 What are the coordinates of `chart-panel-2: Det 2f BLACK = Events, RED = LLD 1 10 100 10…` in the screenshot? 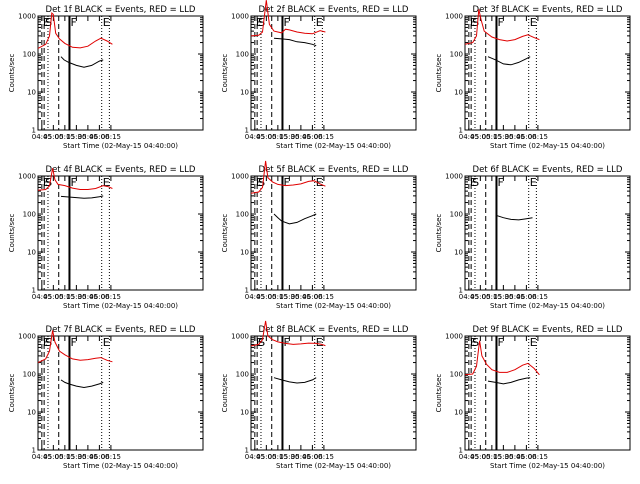 It's located at (319, 75).